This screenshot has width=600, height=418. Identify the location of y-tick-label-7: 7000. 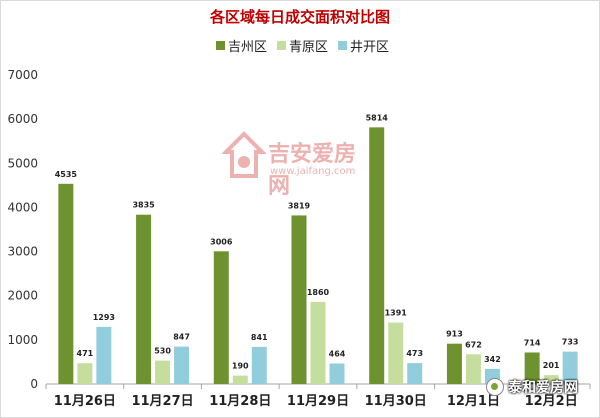
(22, 75).